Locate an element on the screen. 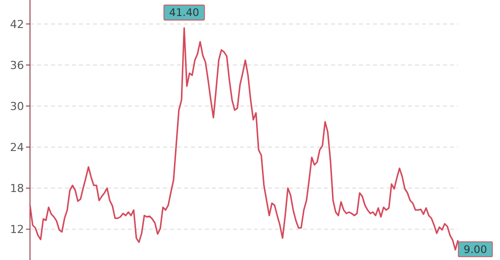 This screenshot has height=260, width=500. y-tick-label: 30 is located at coordinates (17, 106).